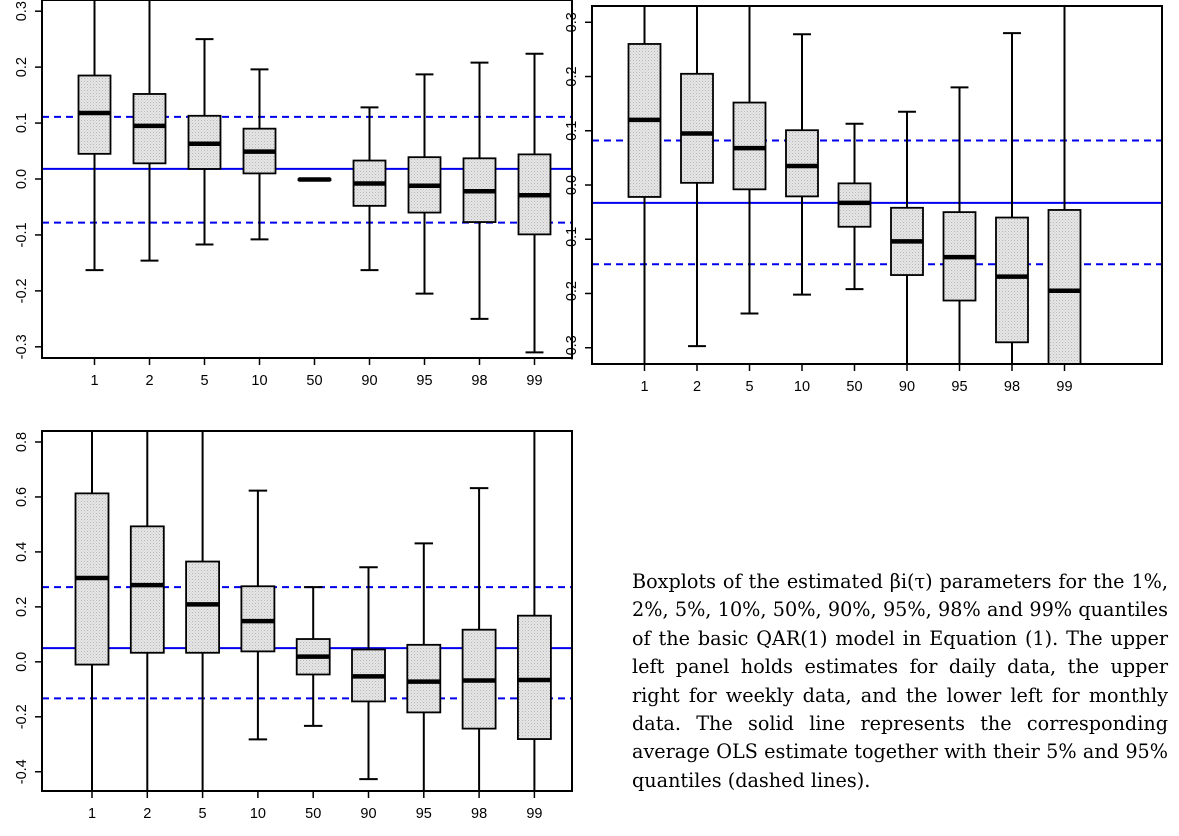 This screenshot has width=1179, height=836. What do you see at coordinates (22, 497) in the screenshot?
I see `y-tick-label: 0.6` at bounding box center [22, 497].